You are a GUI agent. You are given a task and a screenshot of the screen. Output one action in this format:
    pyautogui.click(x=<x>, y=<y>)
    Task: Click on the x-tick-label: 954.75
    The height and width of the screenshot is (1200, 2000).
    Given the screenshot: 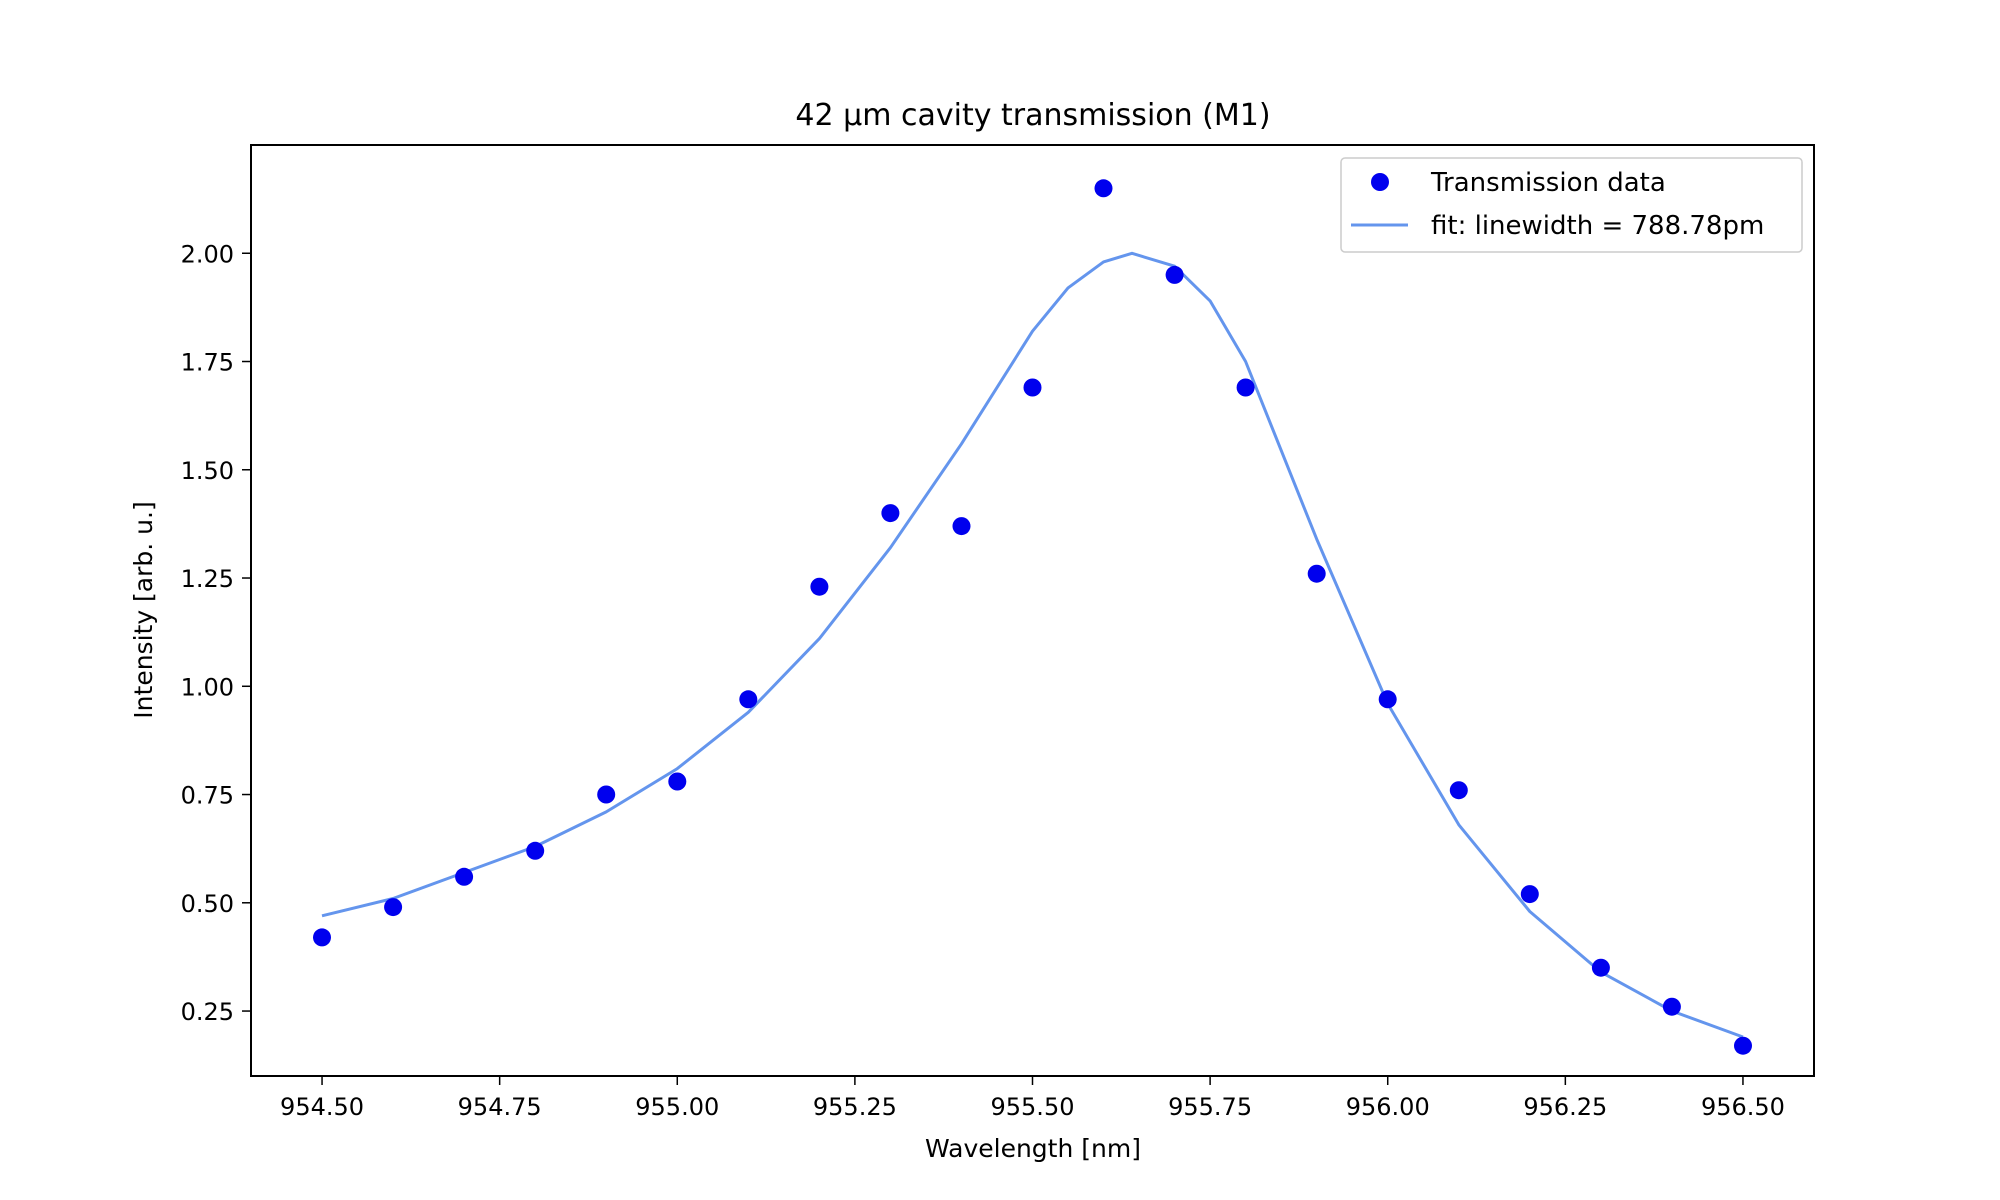 What is the action you would take?
    pyautogui.click(x=500, y=1107)
    